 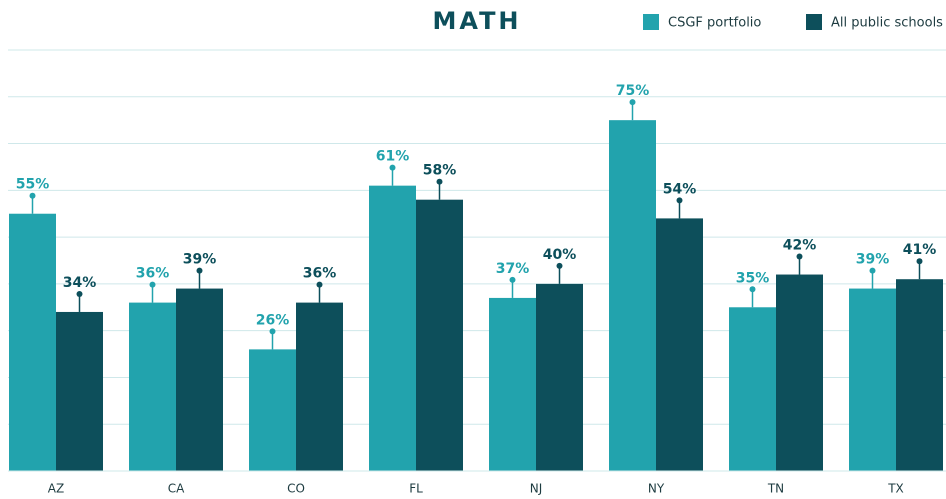 I want to click on value-label: 55%, so click(x=33, y=185).